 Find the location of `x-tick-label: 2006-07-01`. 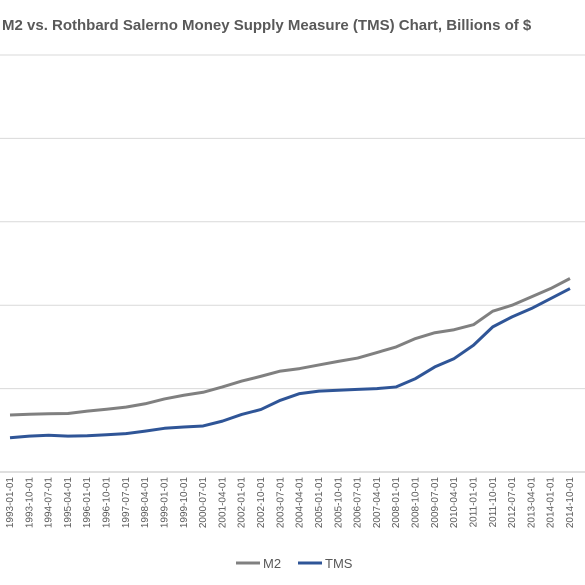

x-tick-label: 2006-07-01 is located at coordinates (358, 503).